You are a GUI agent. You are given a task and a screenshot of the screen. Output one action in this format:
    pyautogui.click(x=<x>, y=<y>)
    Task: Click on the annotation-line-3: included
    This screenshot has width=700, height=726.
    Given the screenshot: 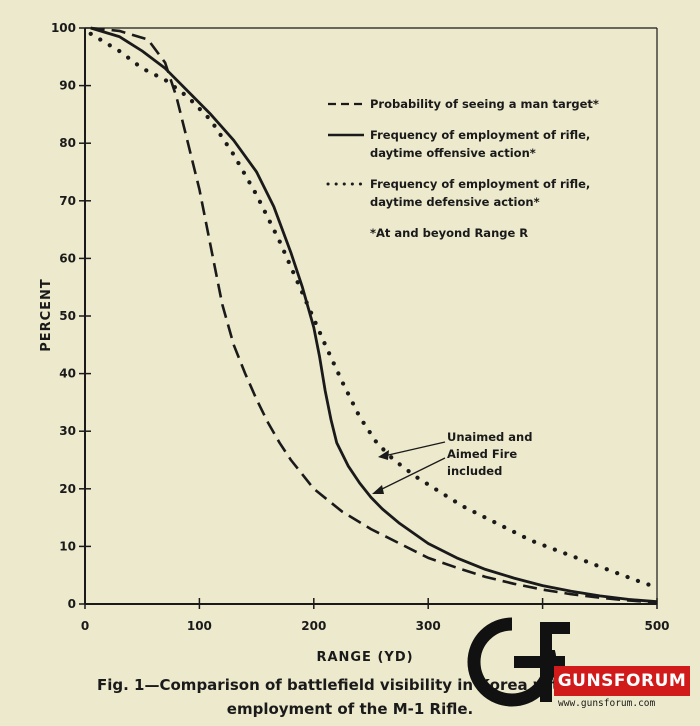 What is the action you would take?
    pyautogui.click(x=474, y=471)
    